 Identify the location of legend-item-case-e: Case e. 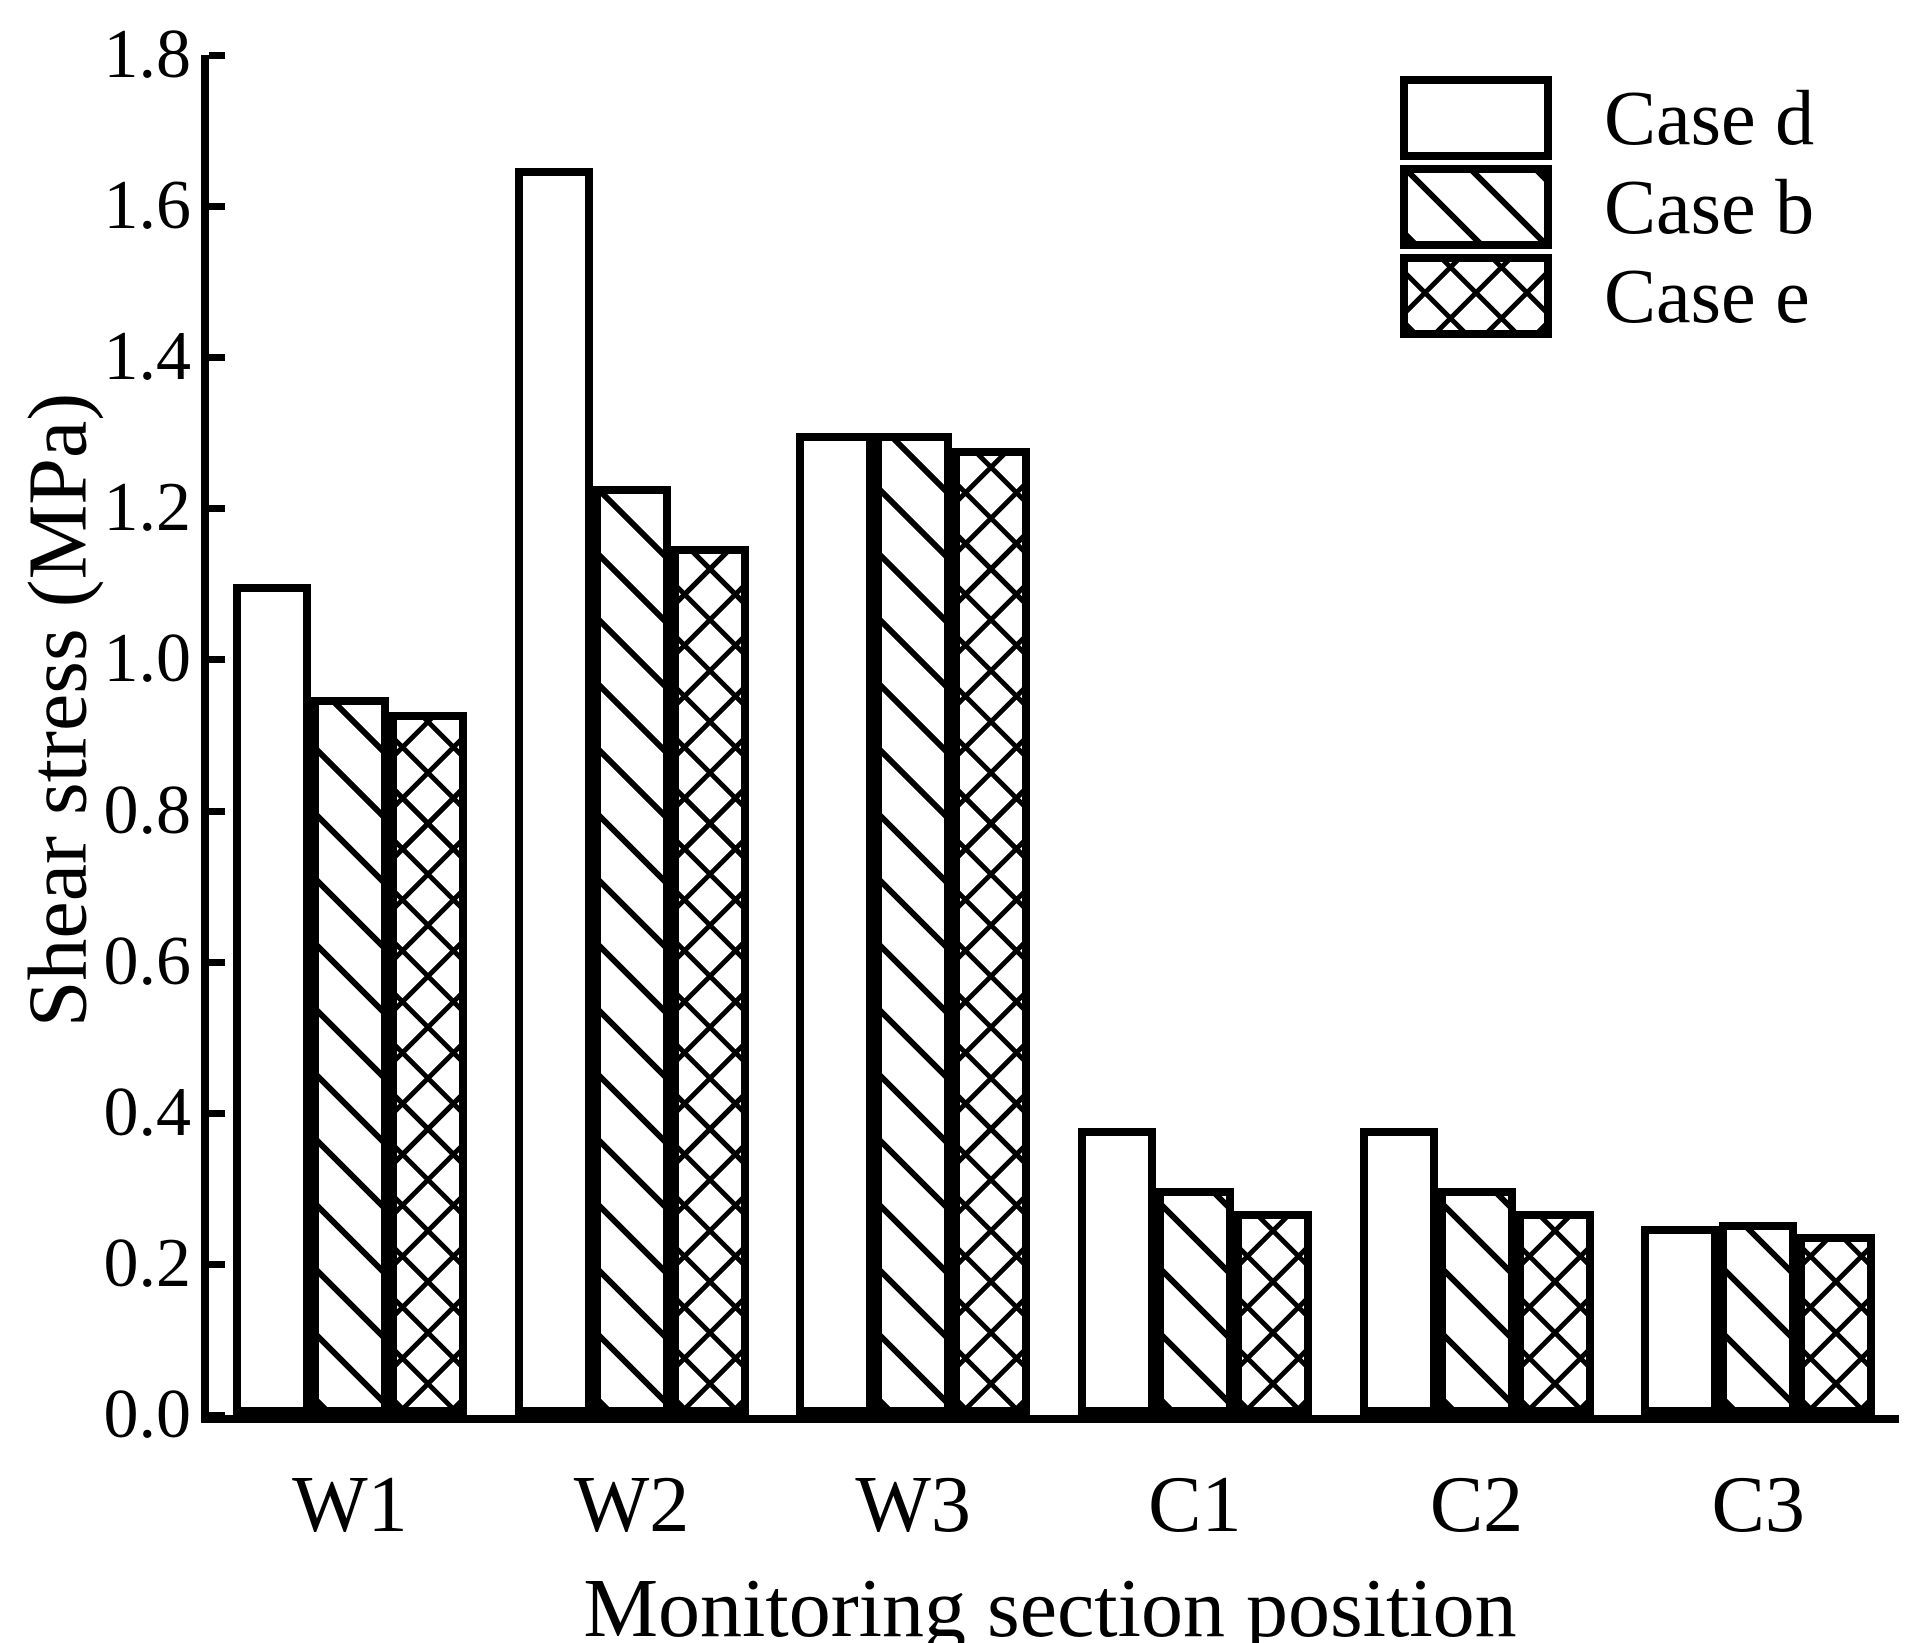
(1607, 296).